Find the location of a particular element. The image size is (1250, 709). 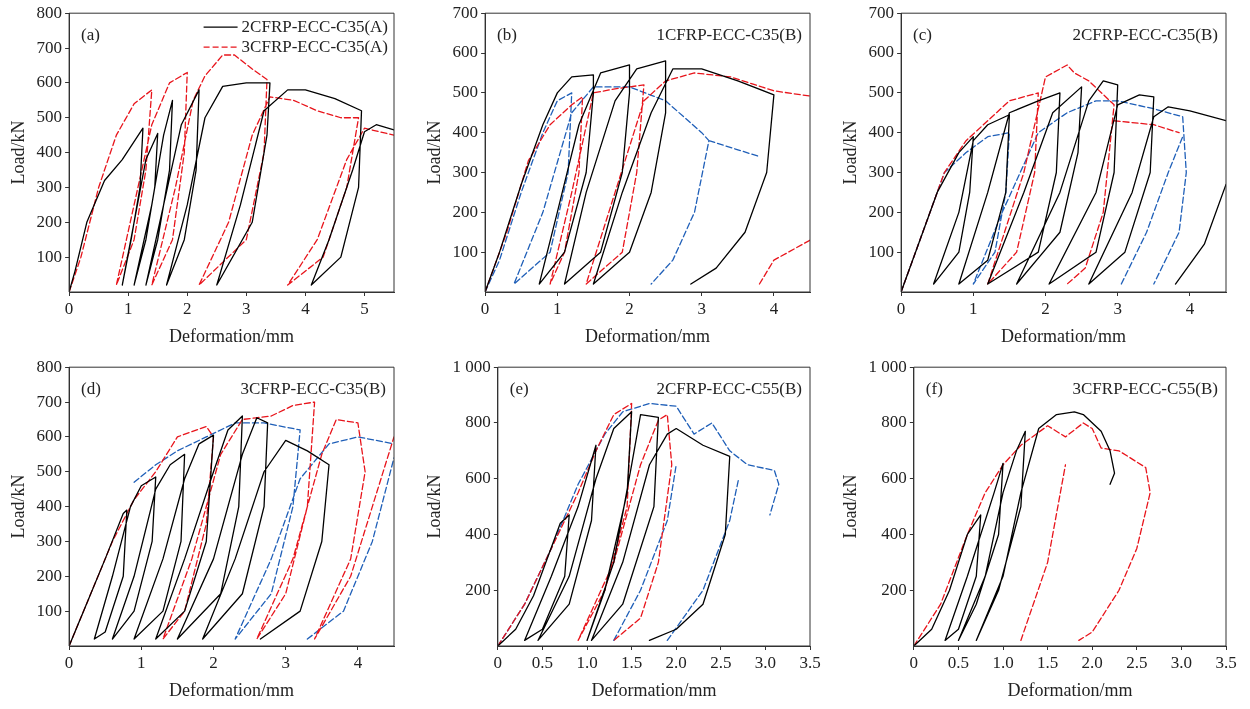

text: 3CFRP-ECC-C35(B) is located at coordinates (313, 388).